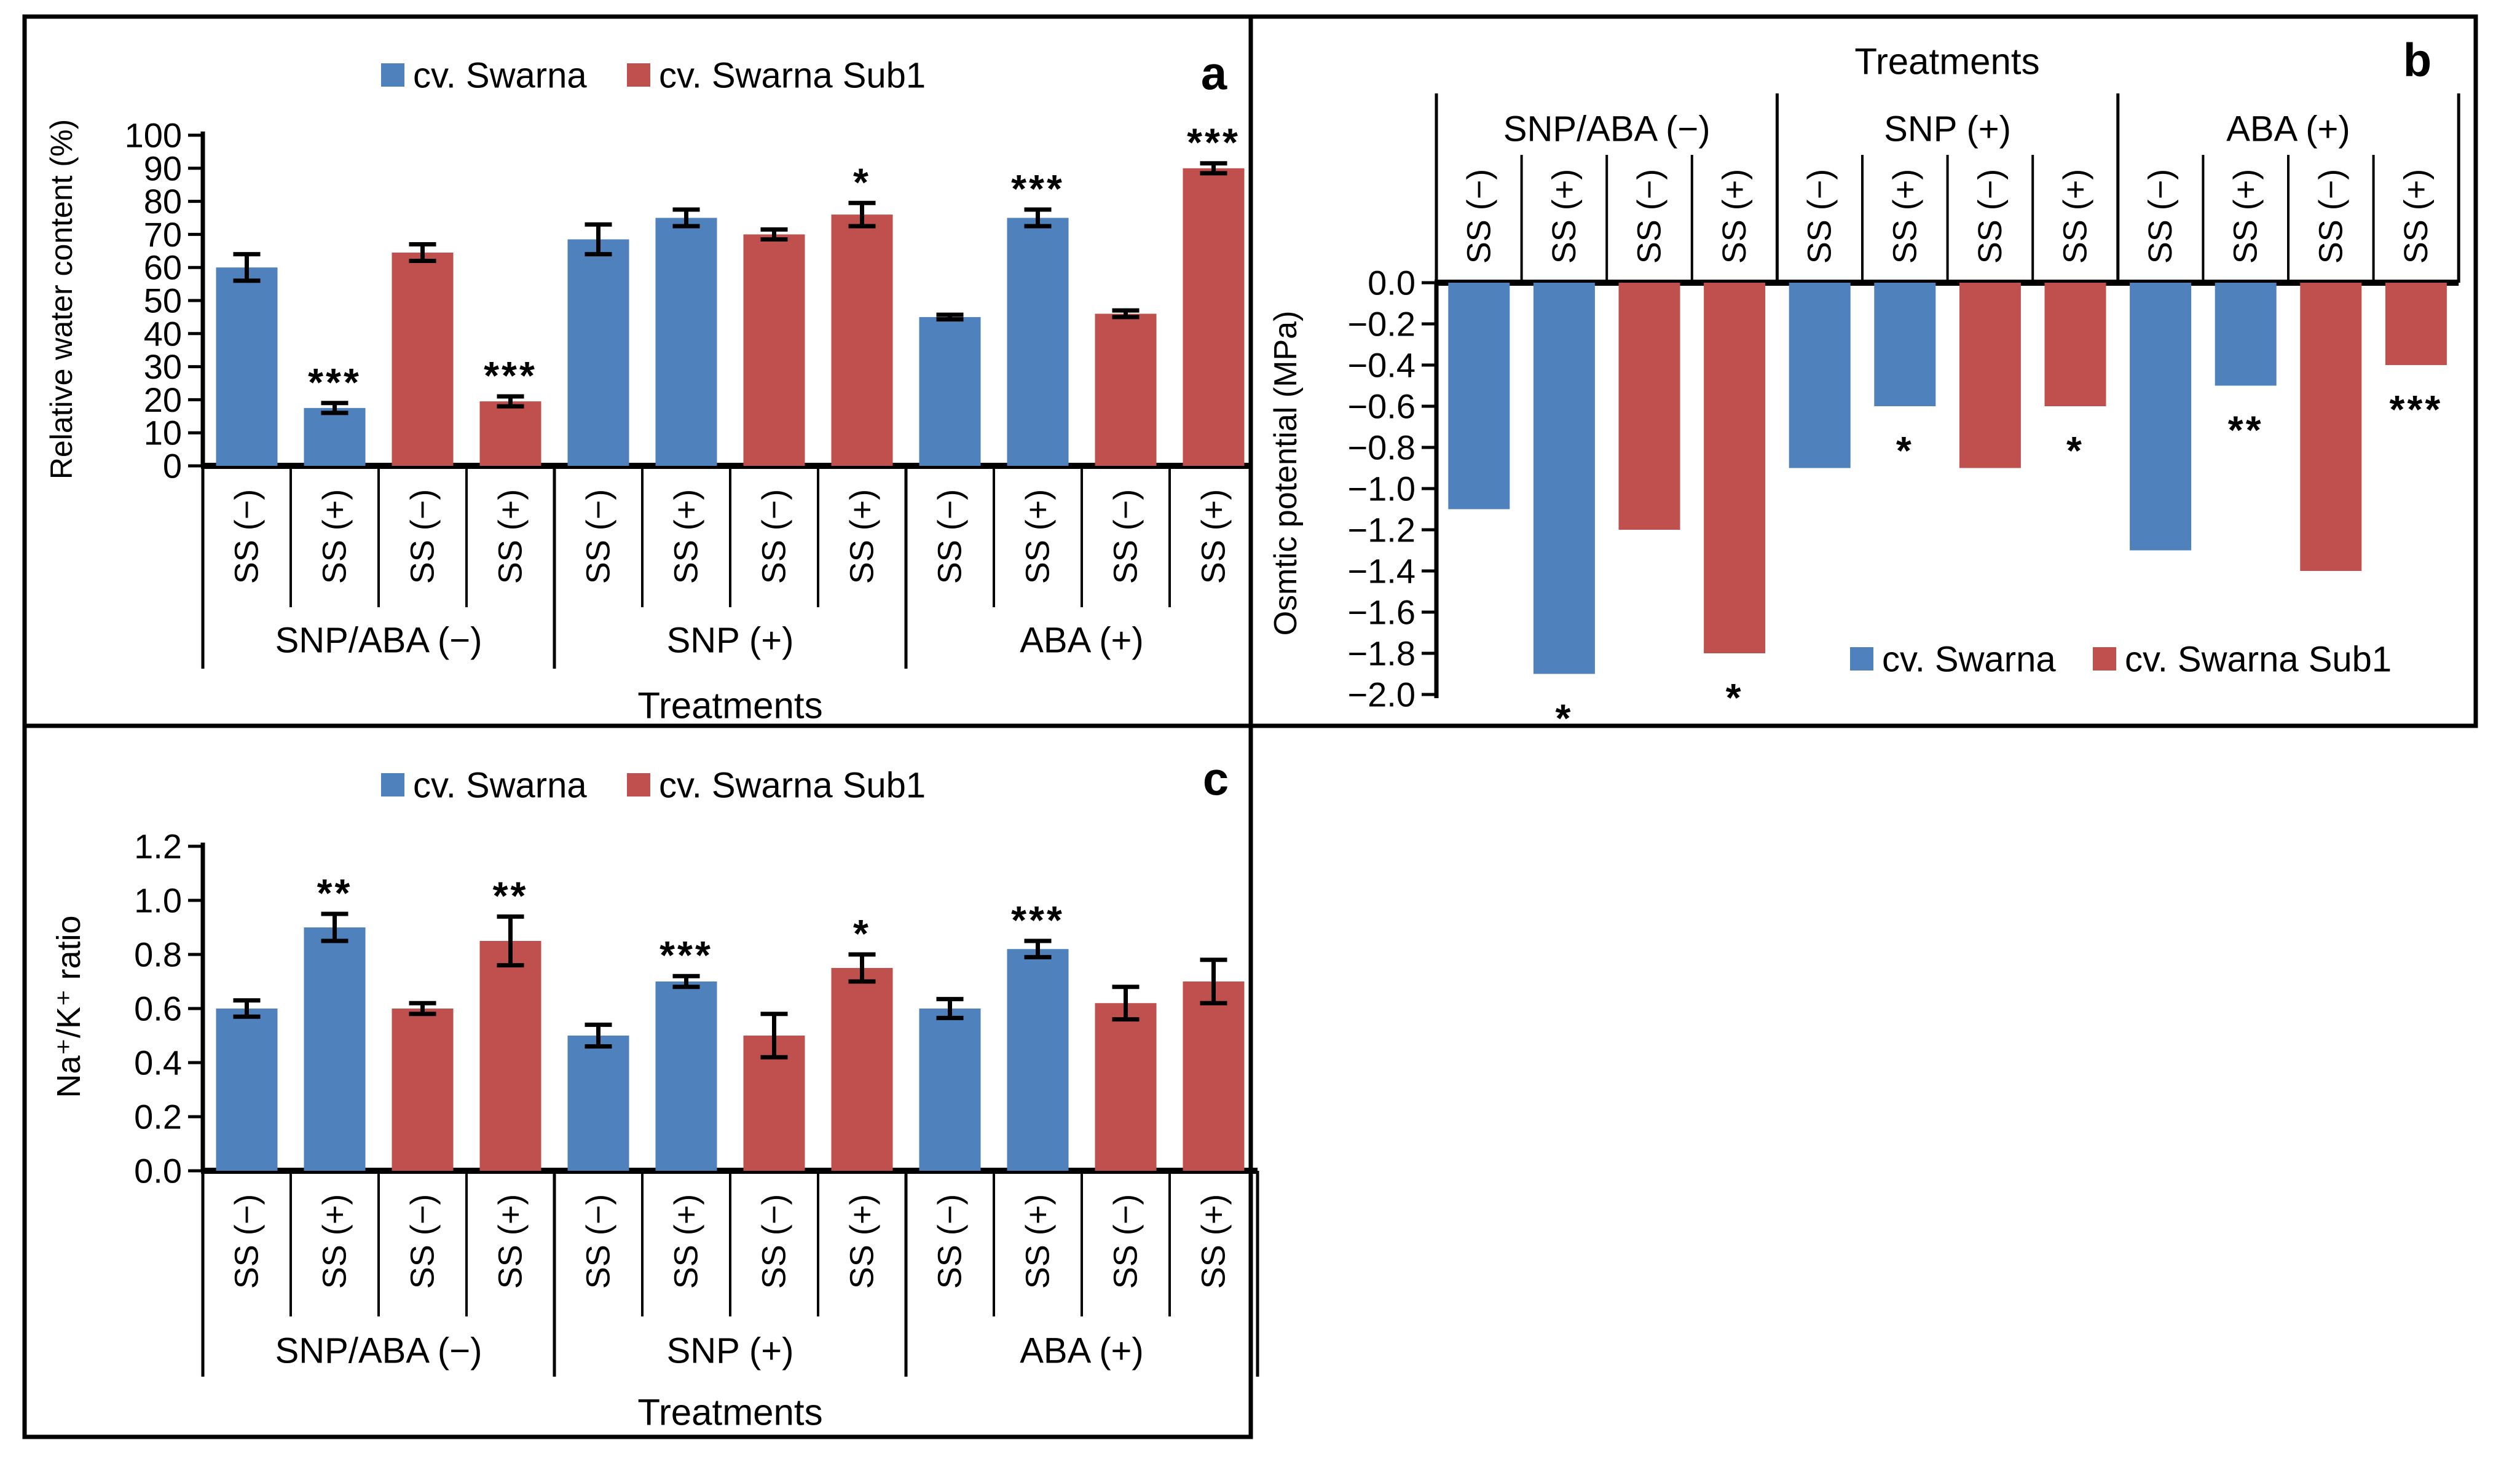 This screenshot has height=1475, width=2520. What do you see at coordinates (163, 201) in the screenshot?
I see `y-tick-label: 80` at bounding box center [163, 201].